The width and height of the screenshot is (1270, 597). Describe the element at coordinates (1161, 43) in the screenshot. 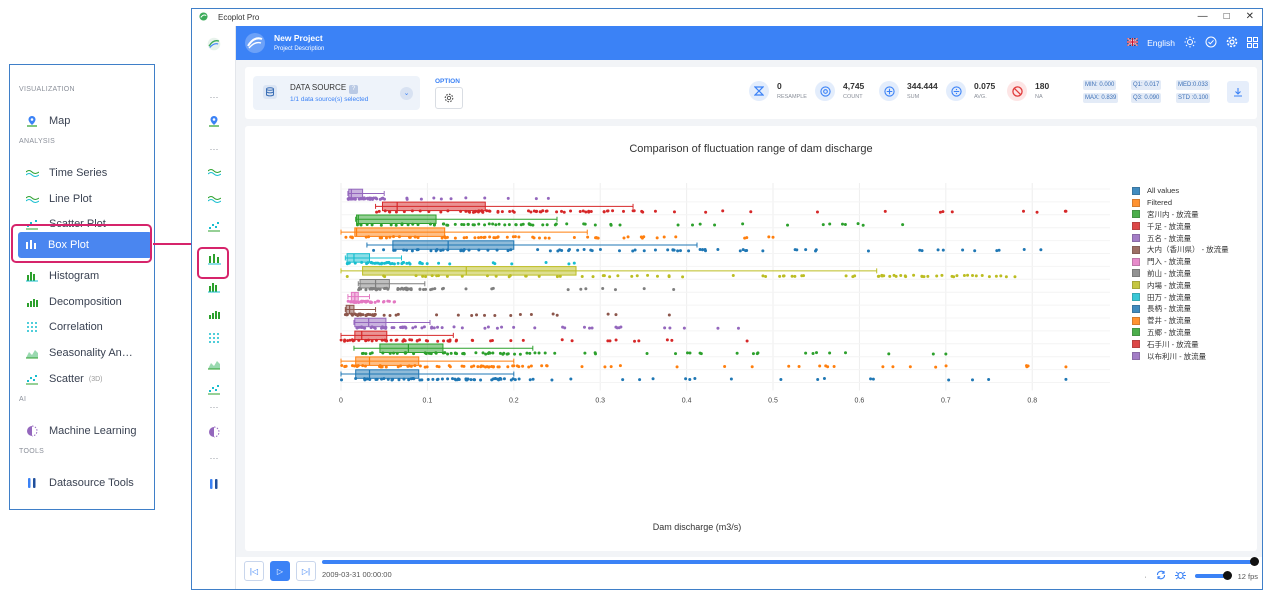

I see `language-select: English` at that location.